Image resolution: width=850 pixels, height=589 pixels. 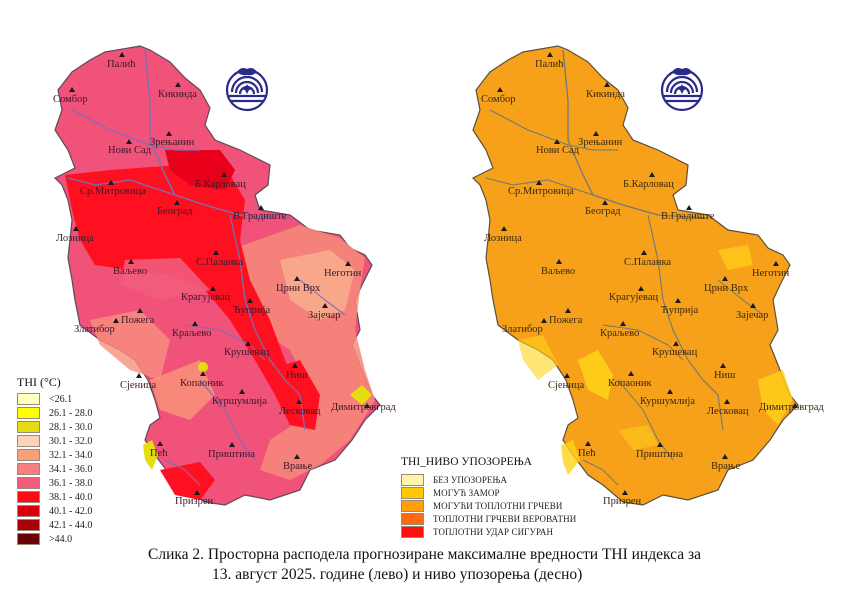 I want to click on legend-item: ТОПЛОТНИ УДАР СИГУРАН, so click(x=477, y=532).